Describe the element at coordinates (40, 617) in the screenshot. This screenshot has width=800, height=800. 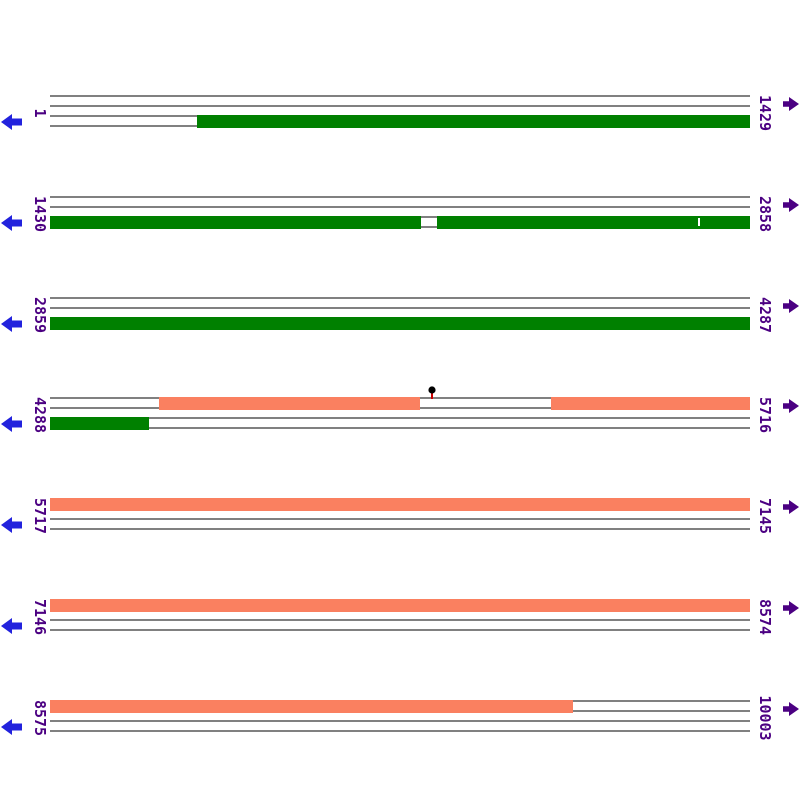
I see `row-start-coordinate: 7146` at that location.